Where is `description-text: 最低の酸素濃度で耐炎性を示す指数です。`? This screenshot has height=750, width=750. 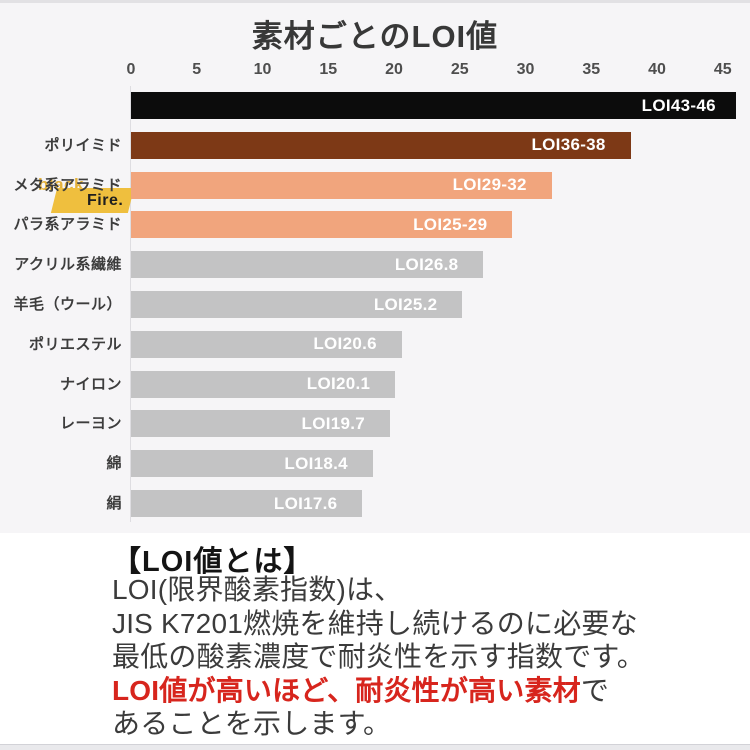 description-text: 最低の酸素濃度で耐炎性を示す指数です。 is located at coordinates (379, 656).